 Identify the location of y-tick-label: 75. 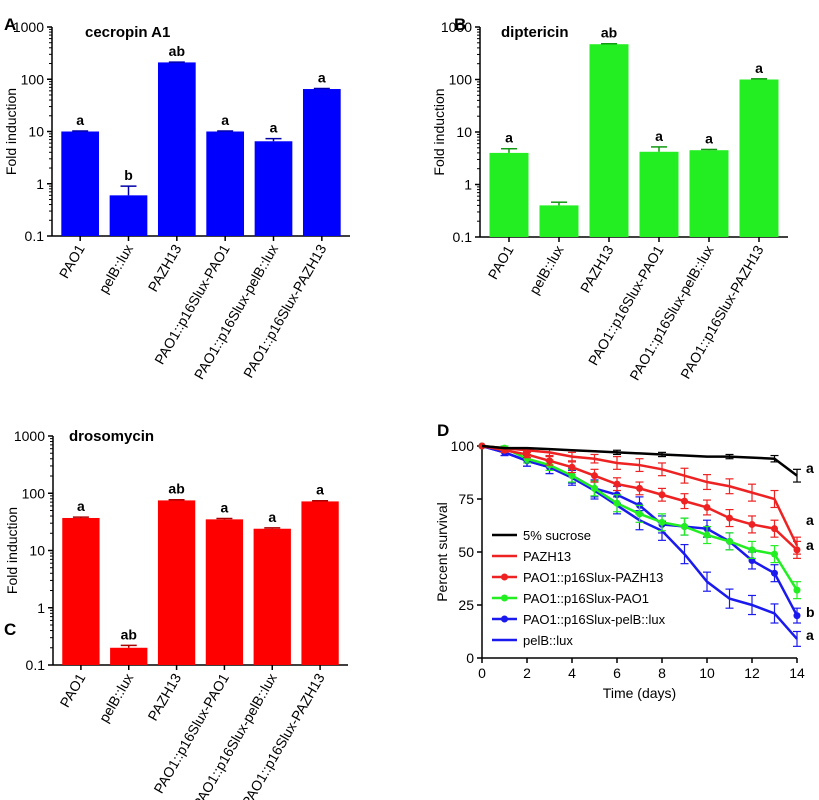
(466, 499).